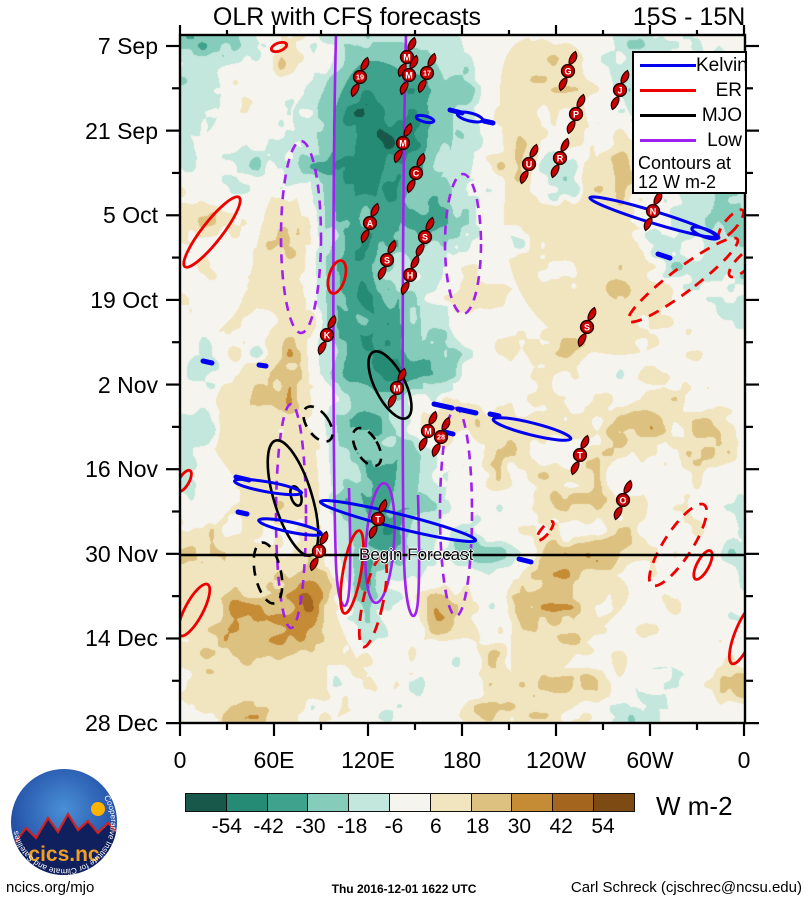  What do you see at coordinates (121, 553) in the screenshot?
I see `y-tick-label-30-nov: 30 Nov` at bounding box center [121, 553].